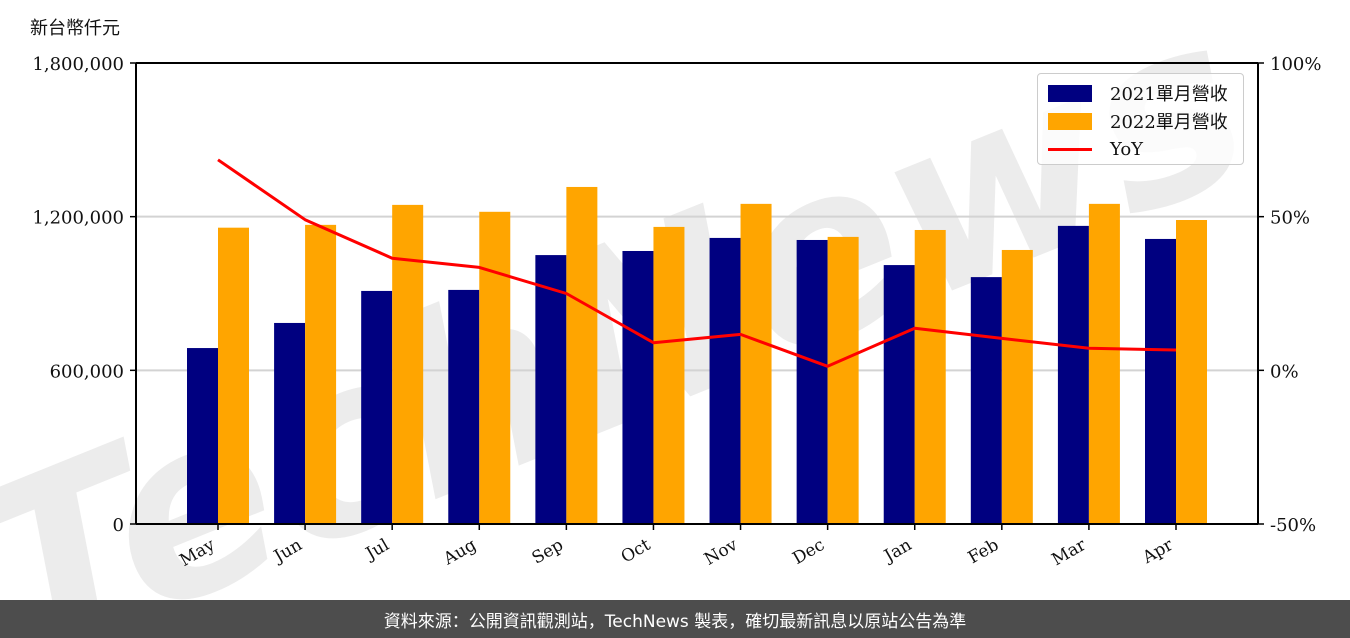 This screenshot has height=638, width=1350. Describe the element at coordinates (897, 551) in the screenshot. I see `x-axis-tick-label-jan: Jan` at that location.